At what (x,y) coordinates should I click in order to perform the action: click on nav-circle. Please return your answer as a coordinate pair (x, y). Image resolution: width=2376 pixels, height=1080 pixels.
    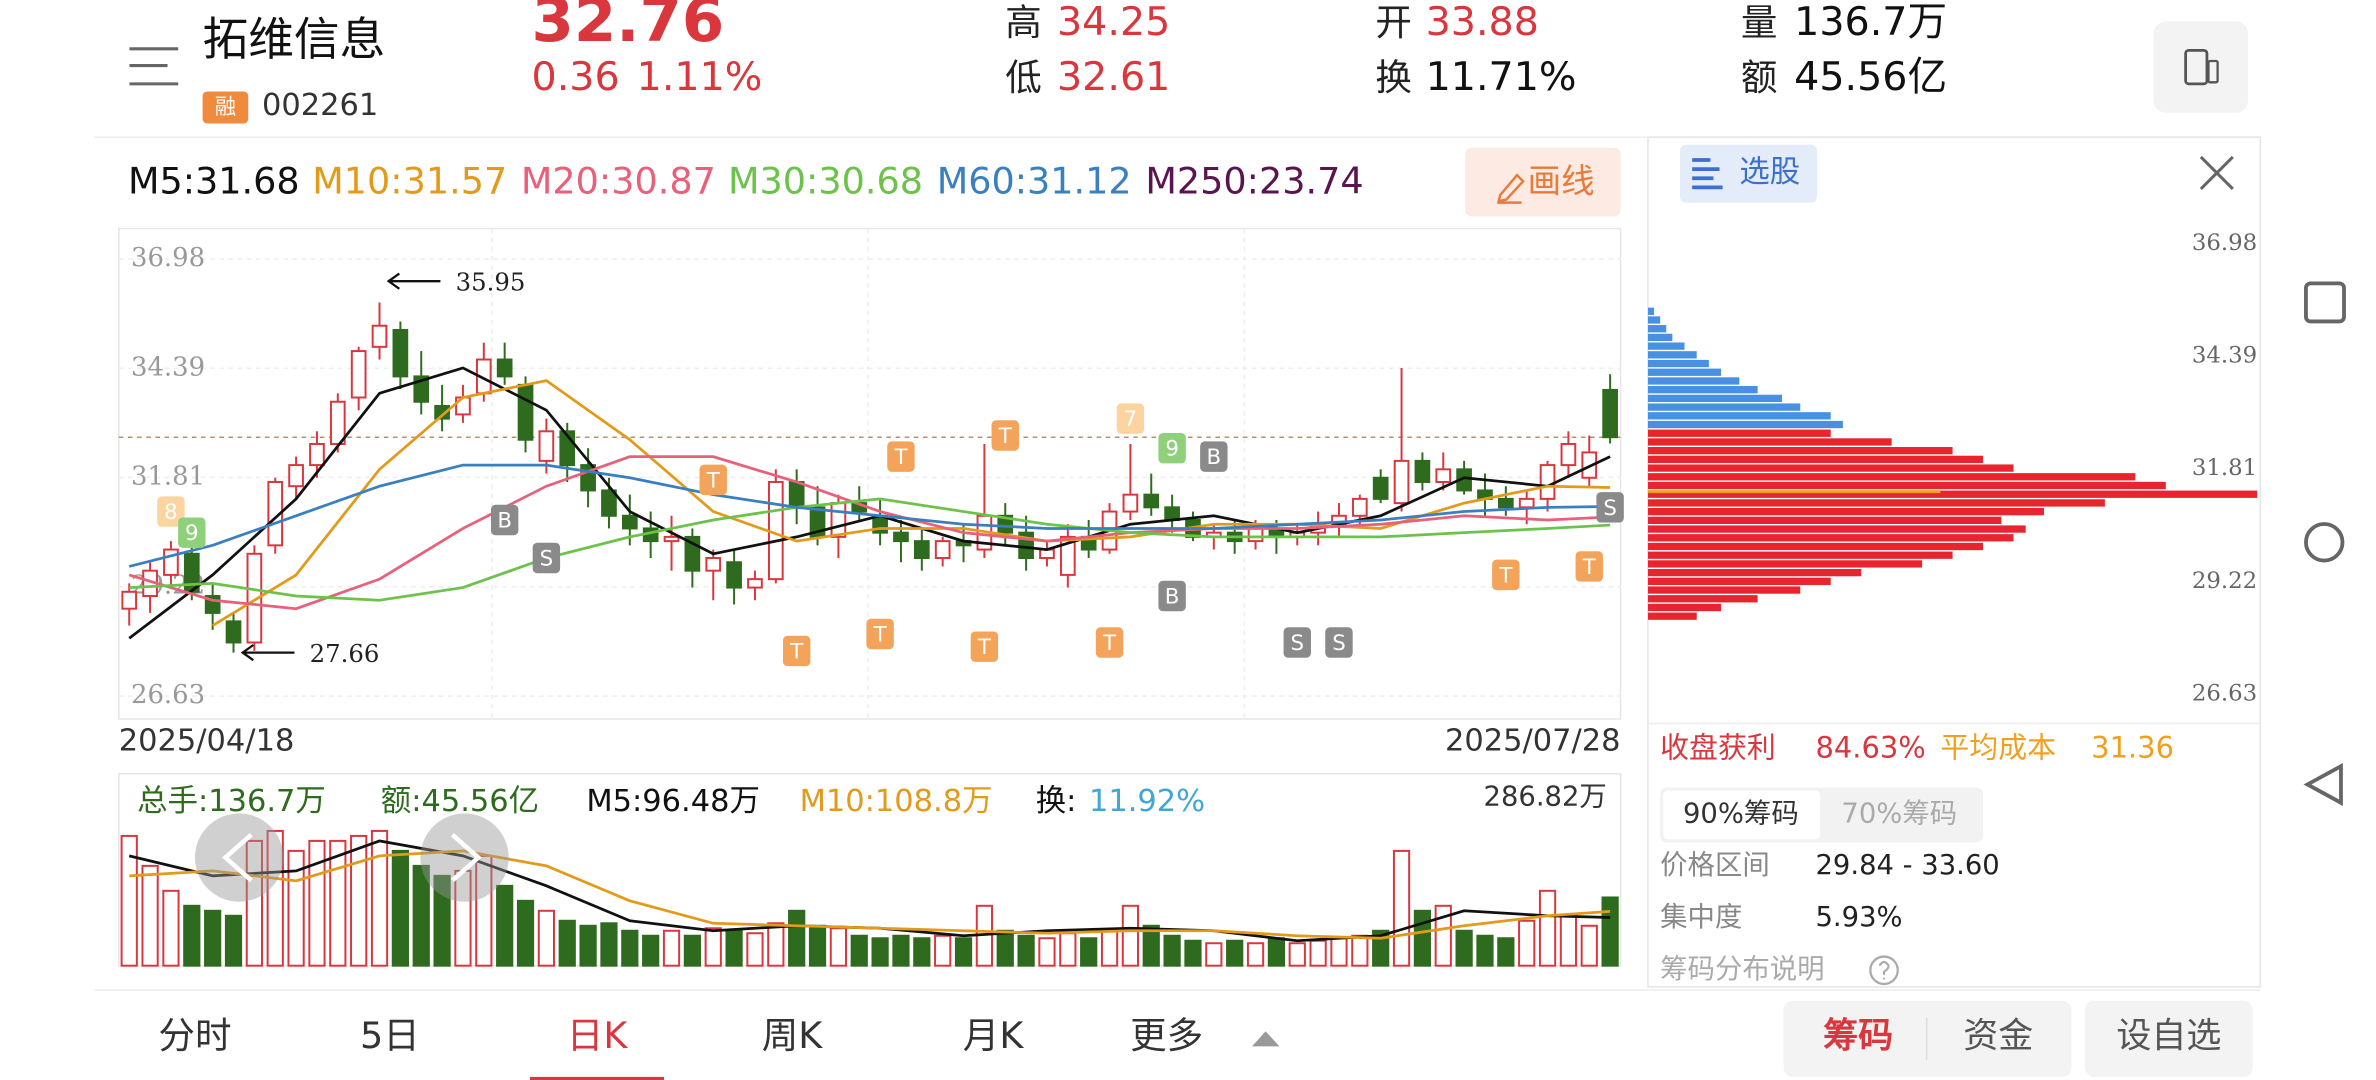
    Looking at the image, I should click on (2324, 542).